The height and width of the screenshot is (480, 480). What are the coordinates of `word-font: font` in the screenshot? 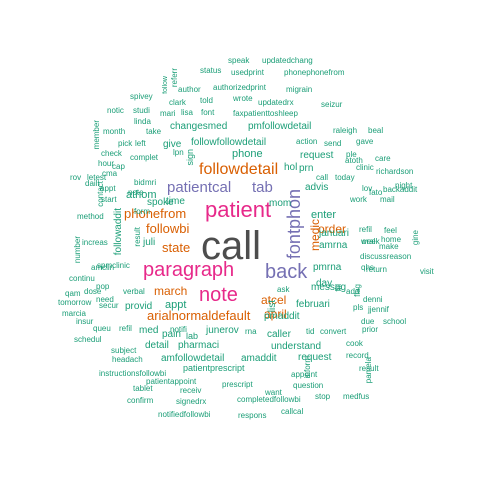 It's located at (208, 112).